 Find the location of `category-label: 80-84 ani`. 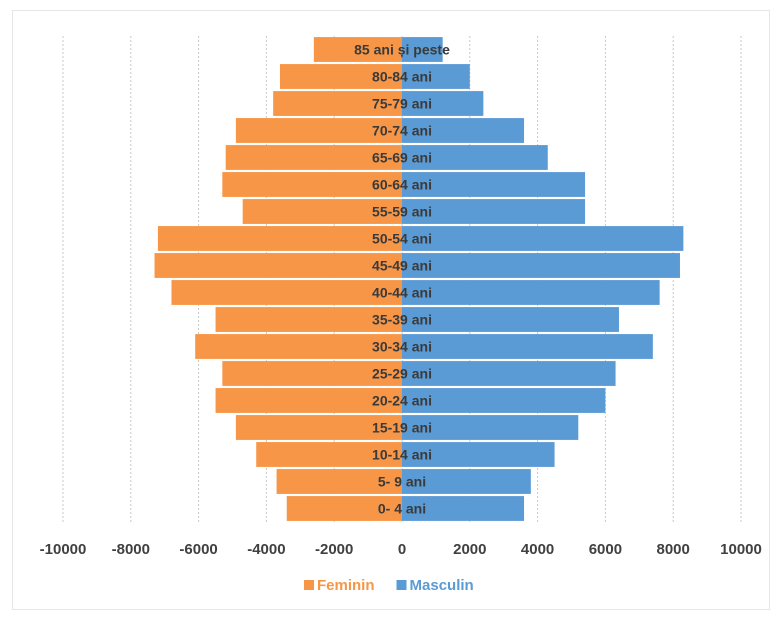

category-label: 80-84 ani is located at coordinates (402, 77).